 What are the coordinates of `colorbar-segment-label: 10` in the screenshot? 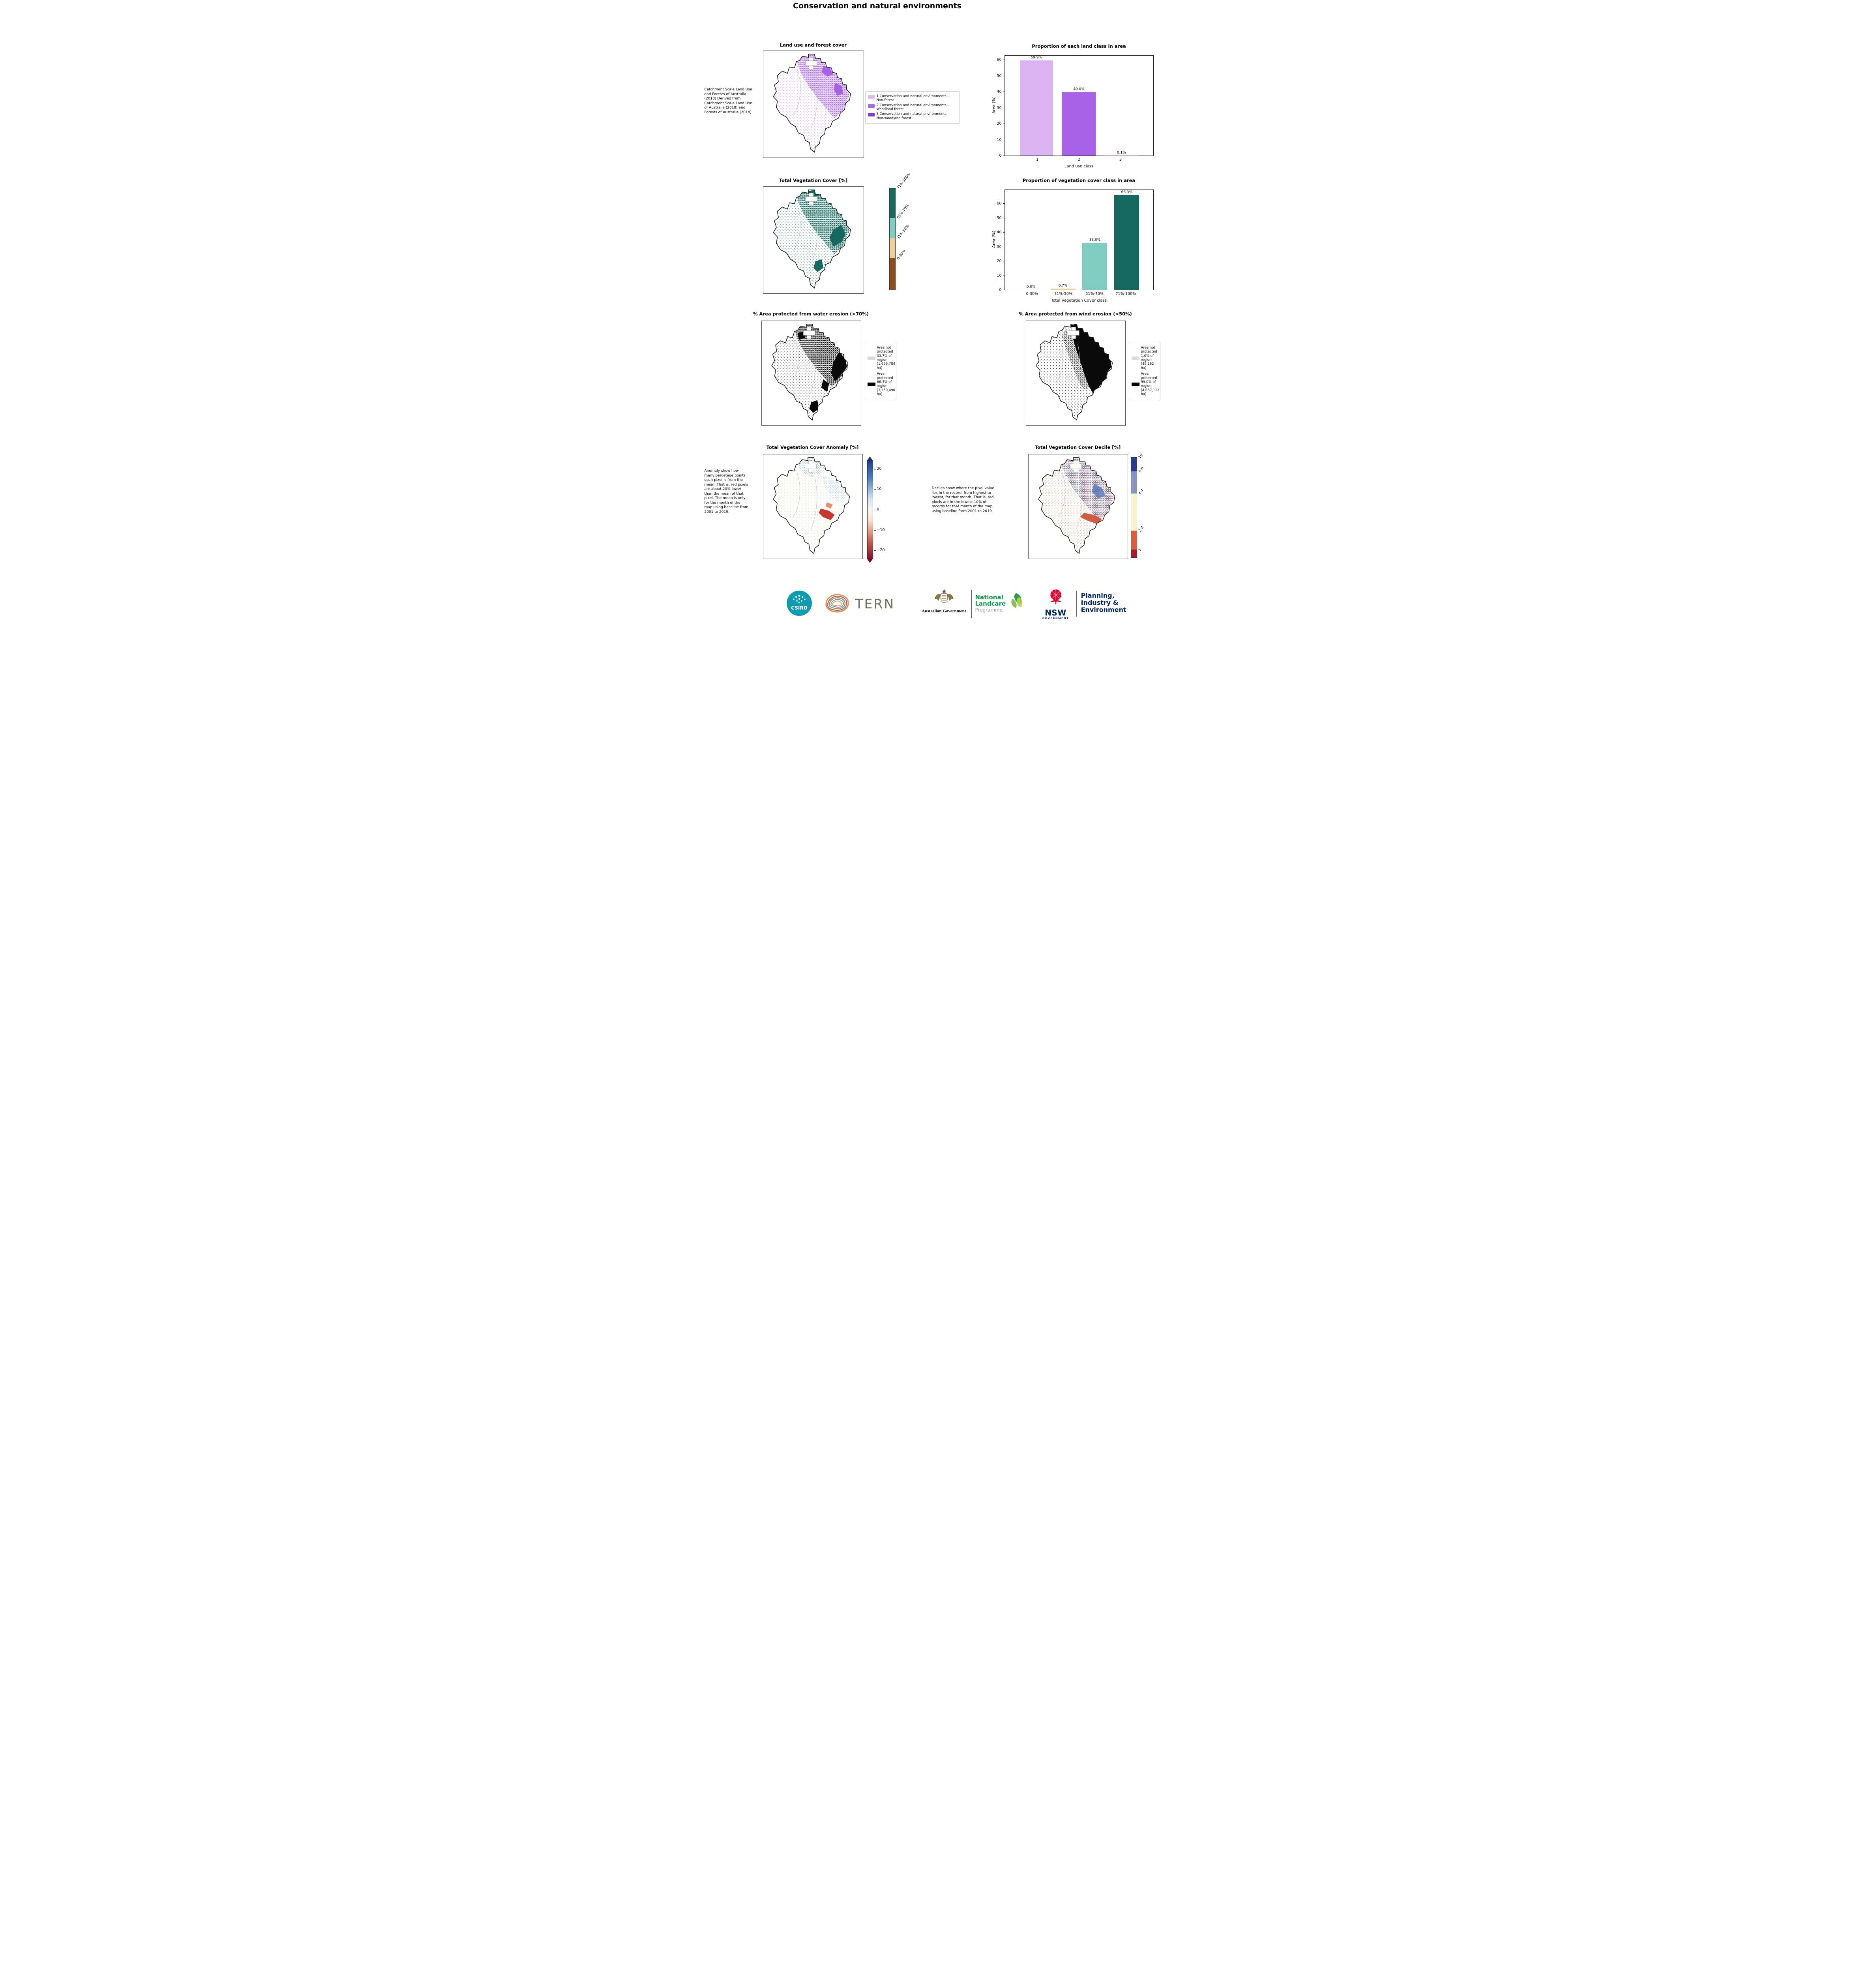 It's located at (1141, 456).